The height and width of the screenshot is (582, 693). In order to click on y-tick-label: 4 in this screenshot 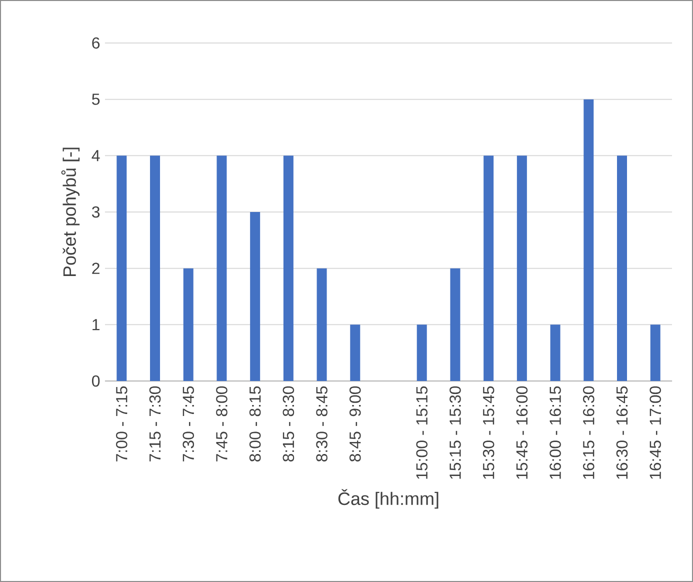, I will do `click(96, 156)`.